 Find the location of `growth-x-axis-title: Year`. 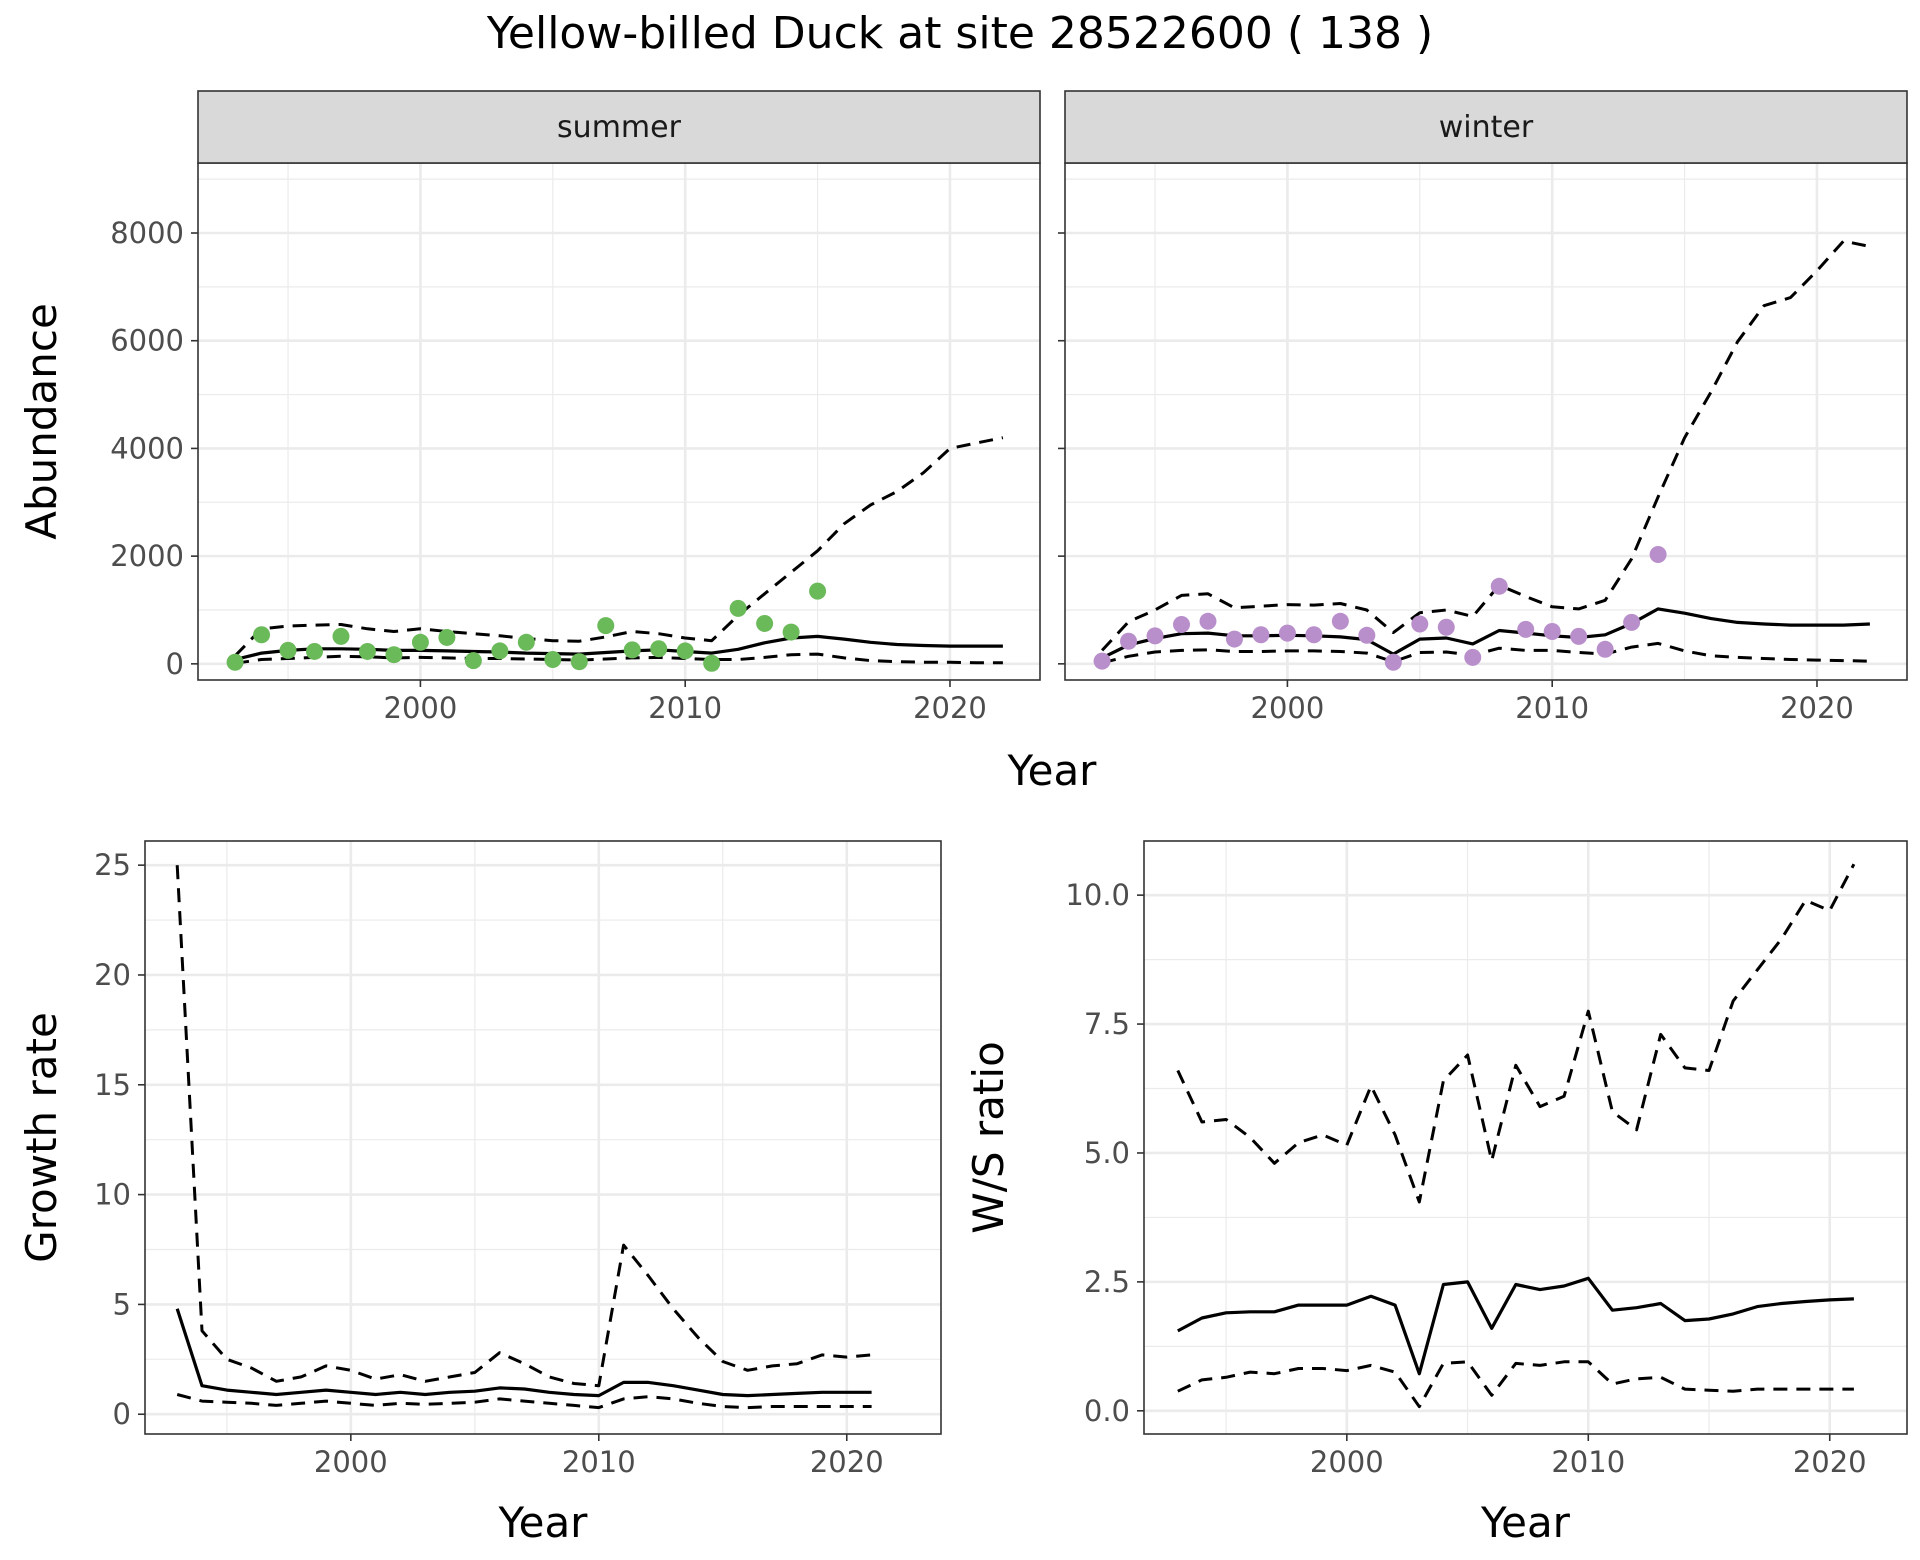

growth-x-axis-title: Year is located at coordinates (543, 1522).